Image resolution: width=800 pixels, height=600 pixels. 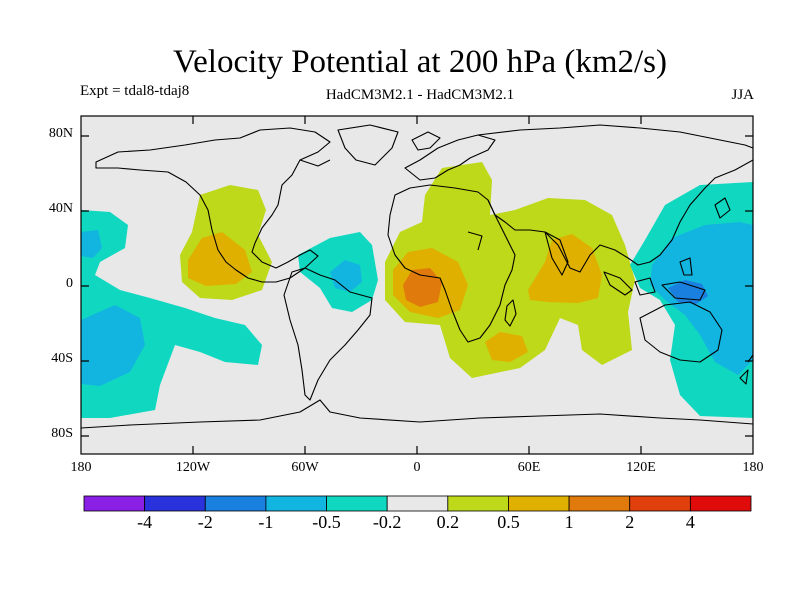 What do you see at coordinates (81, 467) in the screenshot?
I see `lon-label-180w: 180` at bounding box center [81, 467].